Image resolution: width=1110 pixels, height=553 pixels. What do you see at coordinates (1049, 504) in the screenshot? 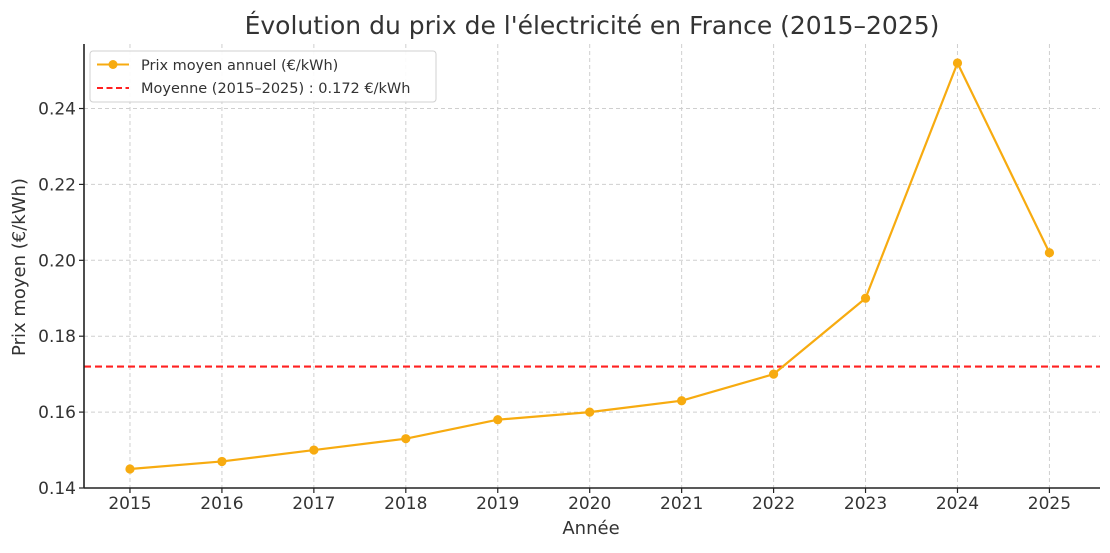
I see `x-tick-label: 2025` at bounding box center [1049, 504].